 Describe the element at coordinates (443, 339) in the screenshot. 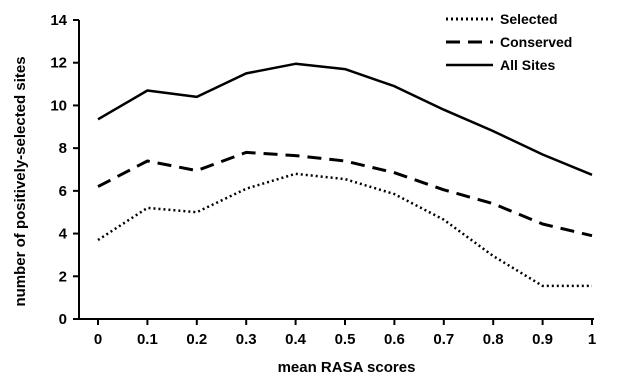

I see `x-tick-label: 0.7` at that location.